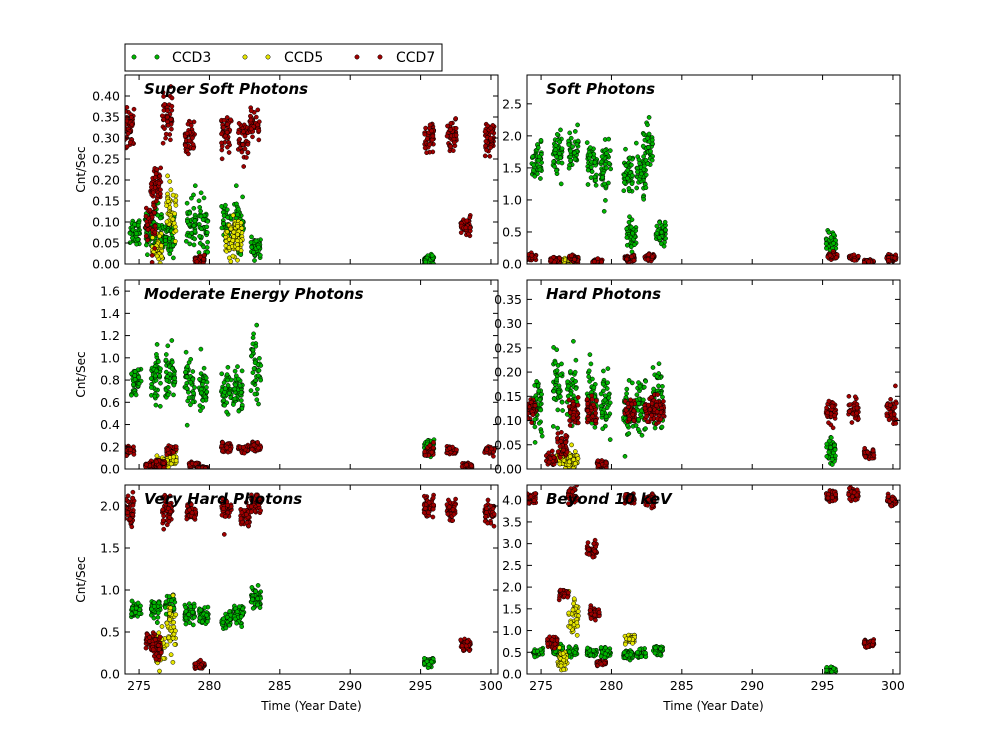 The height and width of the screenshot is (750, 1000). What do you see at coordinates (311, 174) in the screenshot?
I see `points-super-soft` at bounding box center [311, 174].